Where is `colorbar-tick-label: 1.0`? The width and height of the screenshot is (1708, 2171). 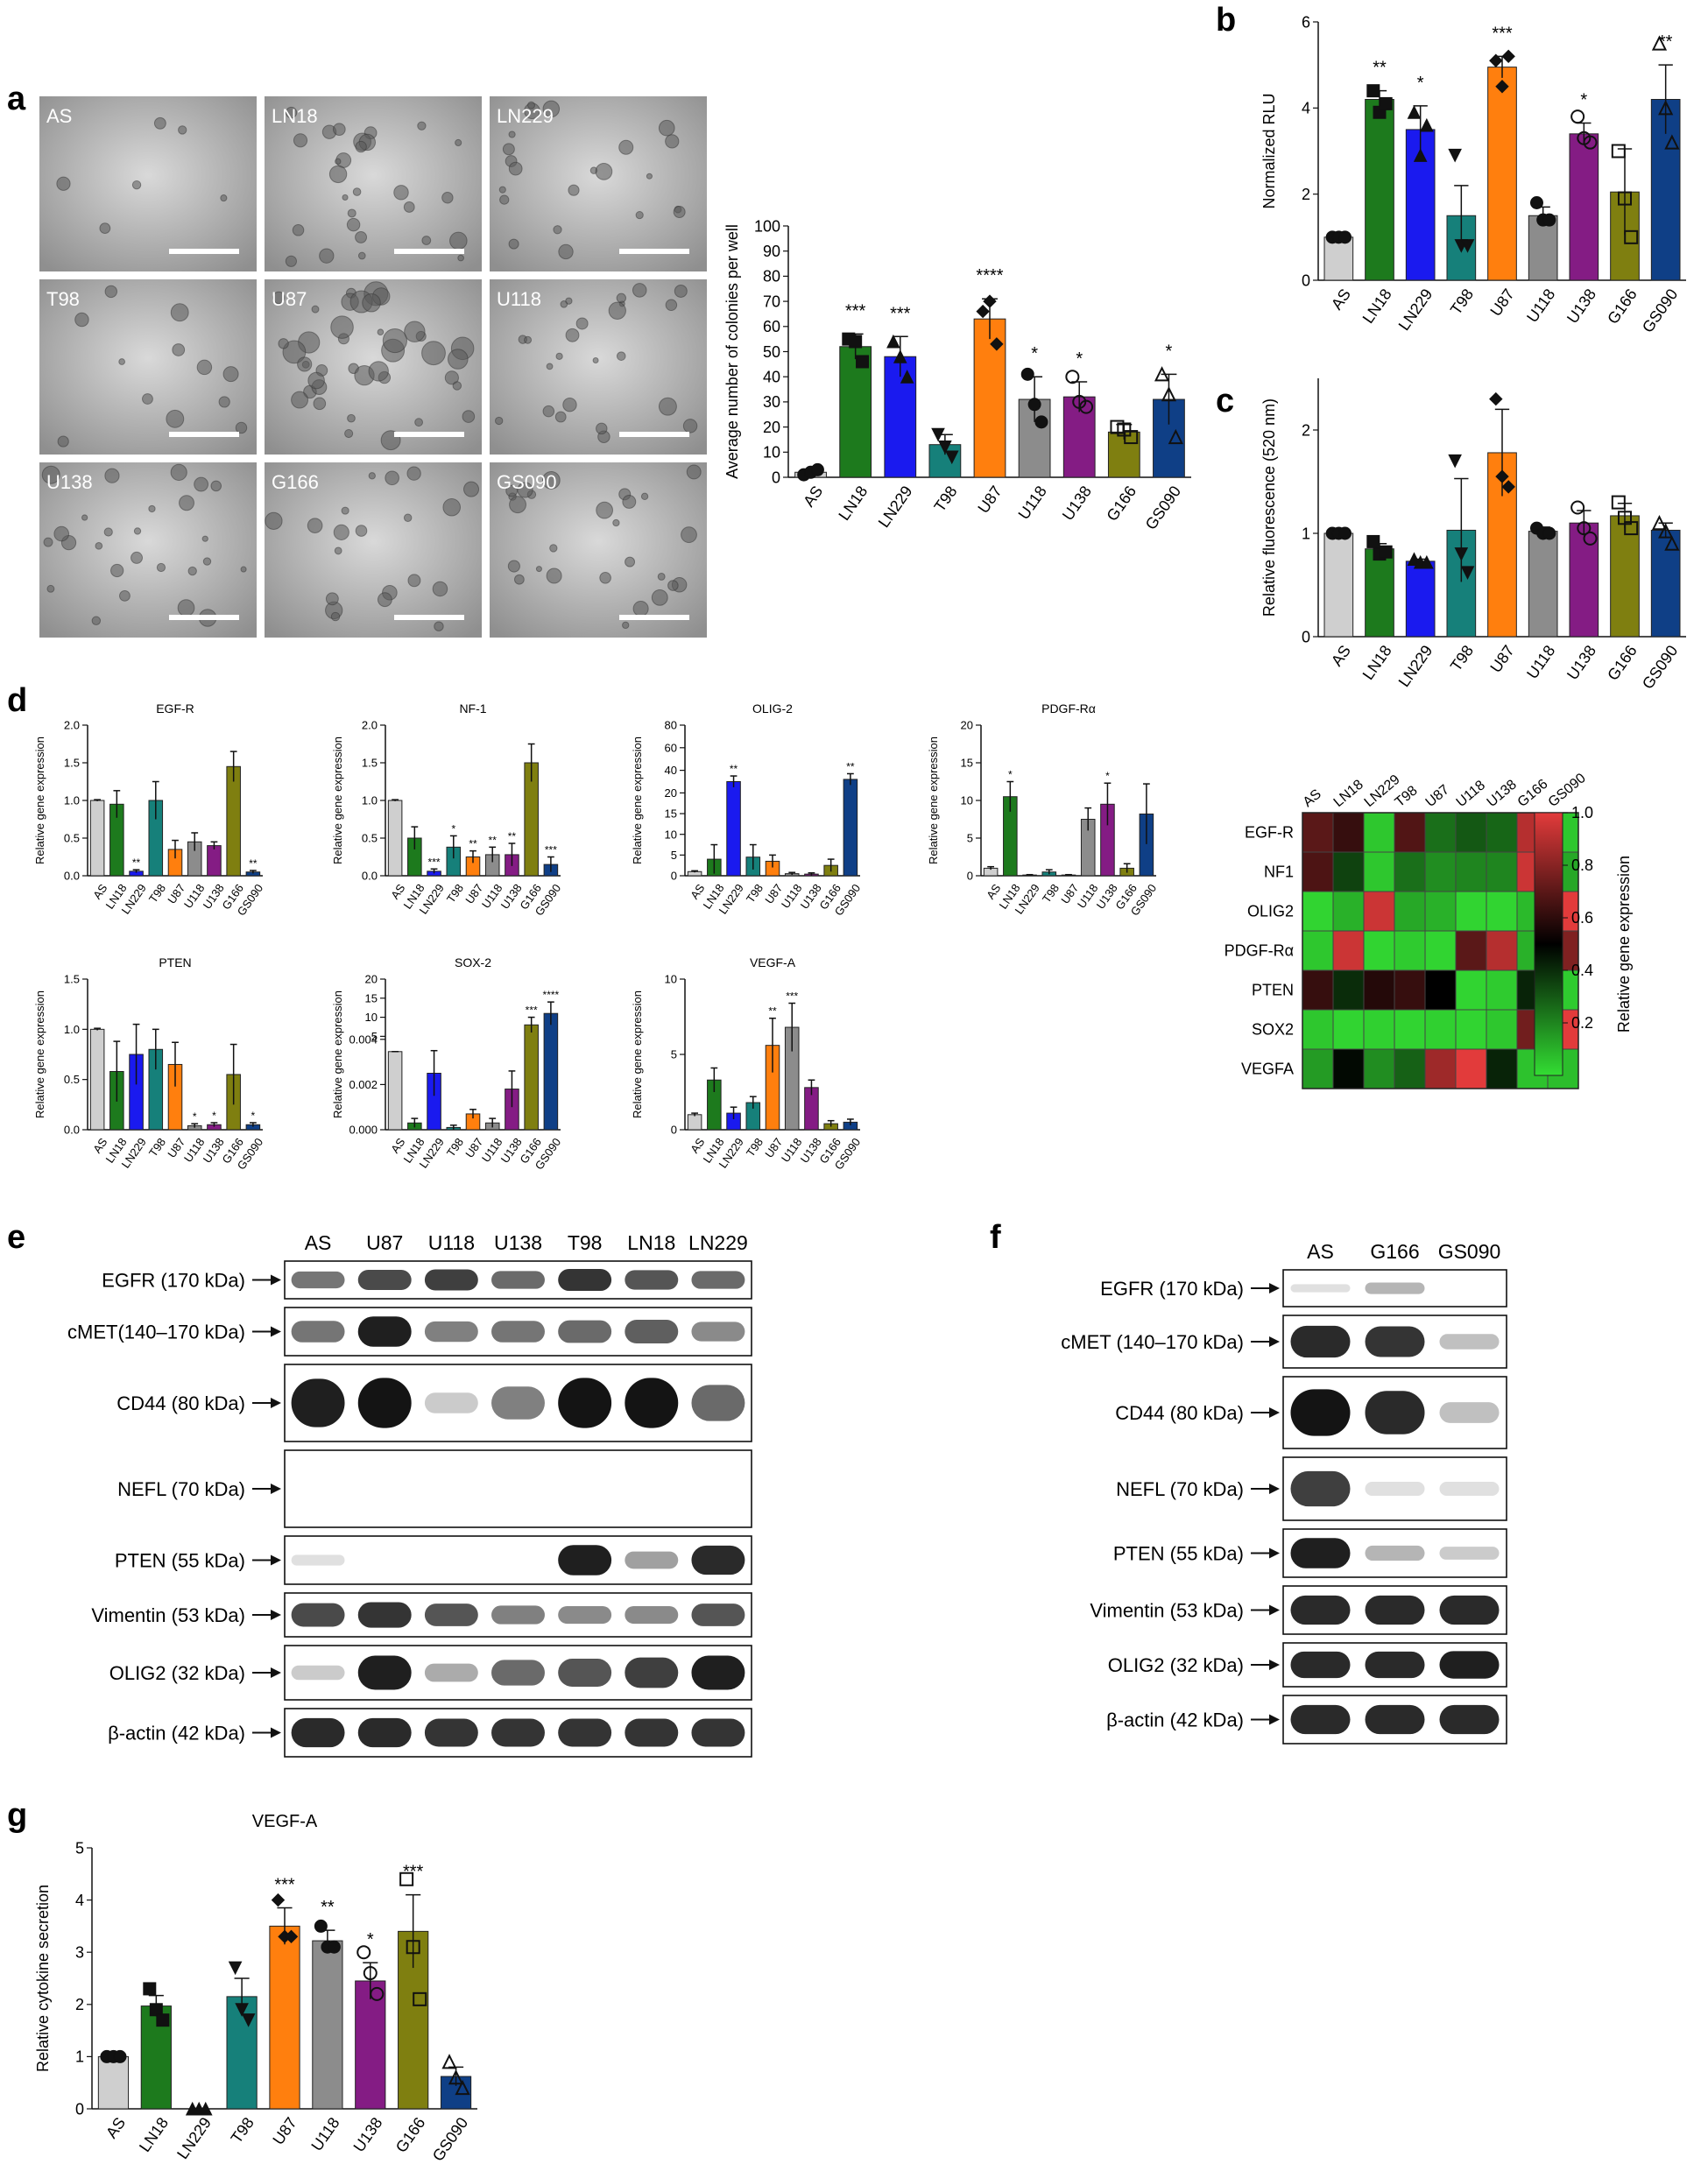
colorbar-tick-label: 1.0 is located at coordinates (1582, 812).